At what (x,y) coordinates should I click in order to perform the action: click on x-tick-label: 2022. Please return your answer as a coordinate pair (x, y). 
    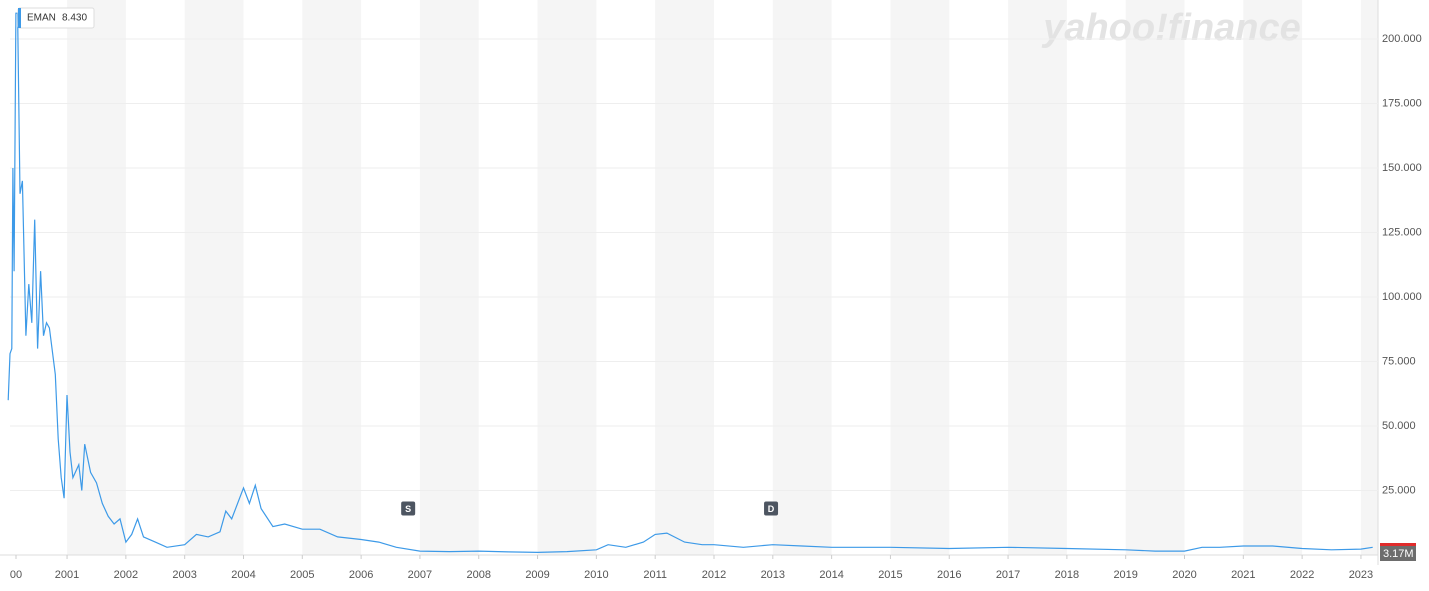
    Looking at the image, I should click on (1302, 575).